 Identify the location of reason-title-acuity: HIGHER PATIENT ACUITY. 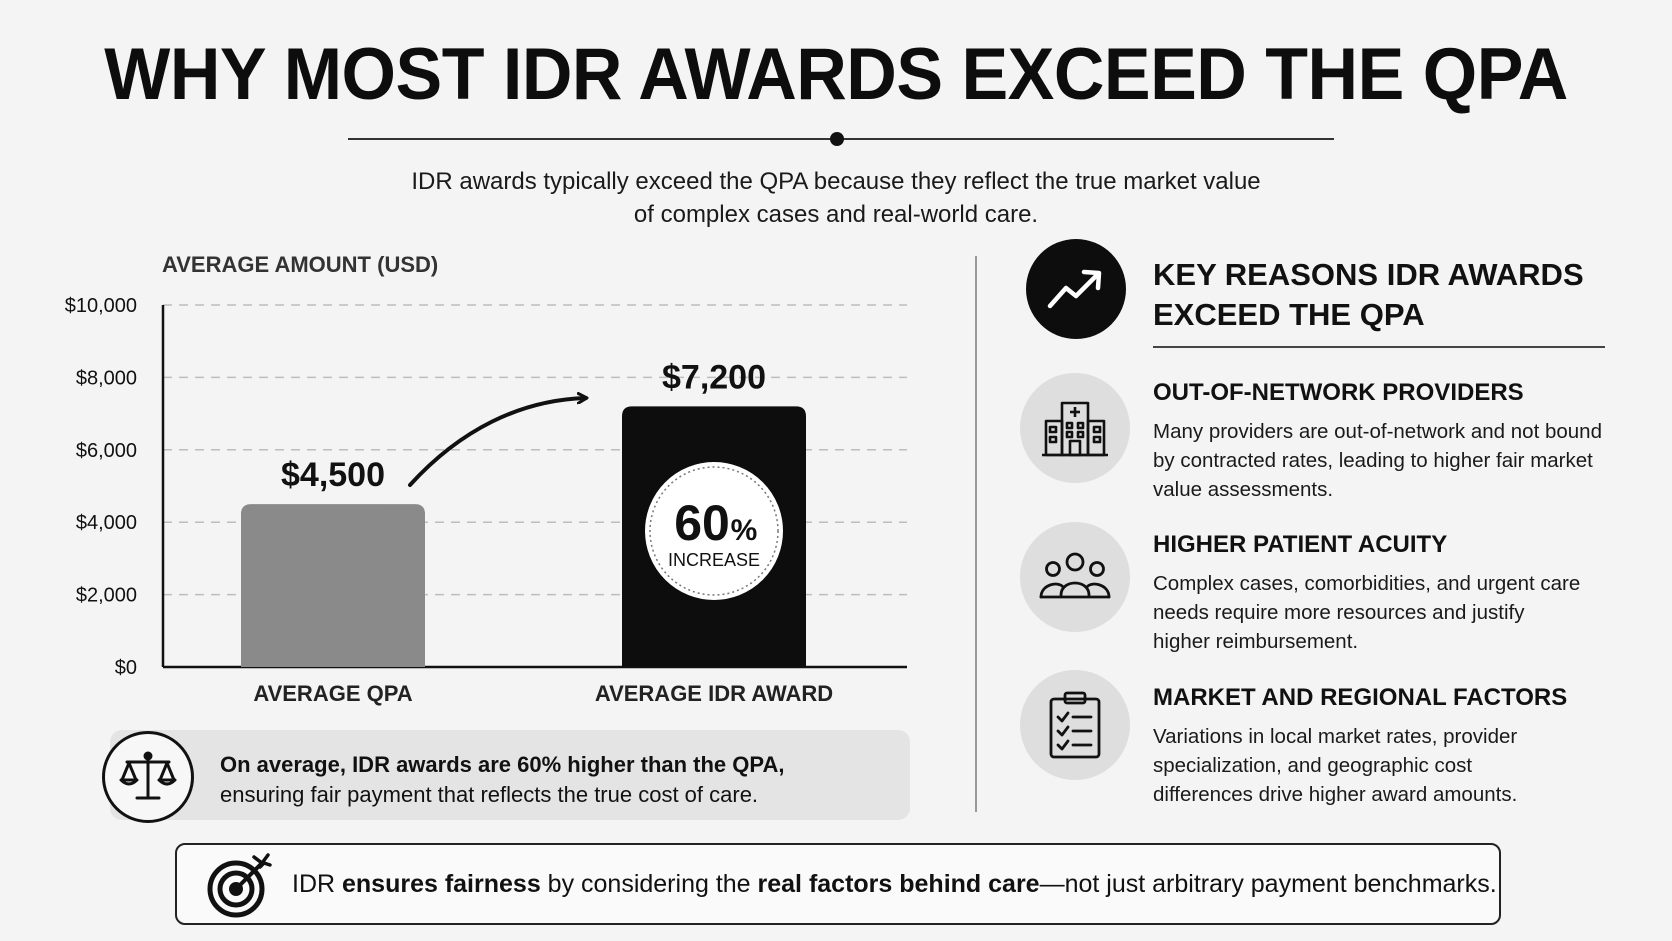
(1300, 544).